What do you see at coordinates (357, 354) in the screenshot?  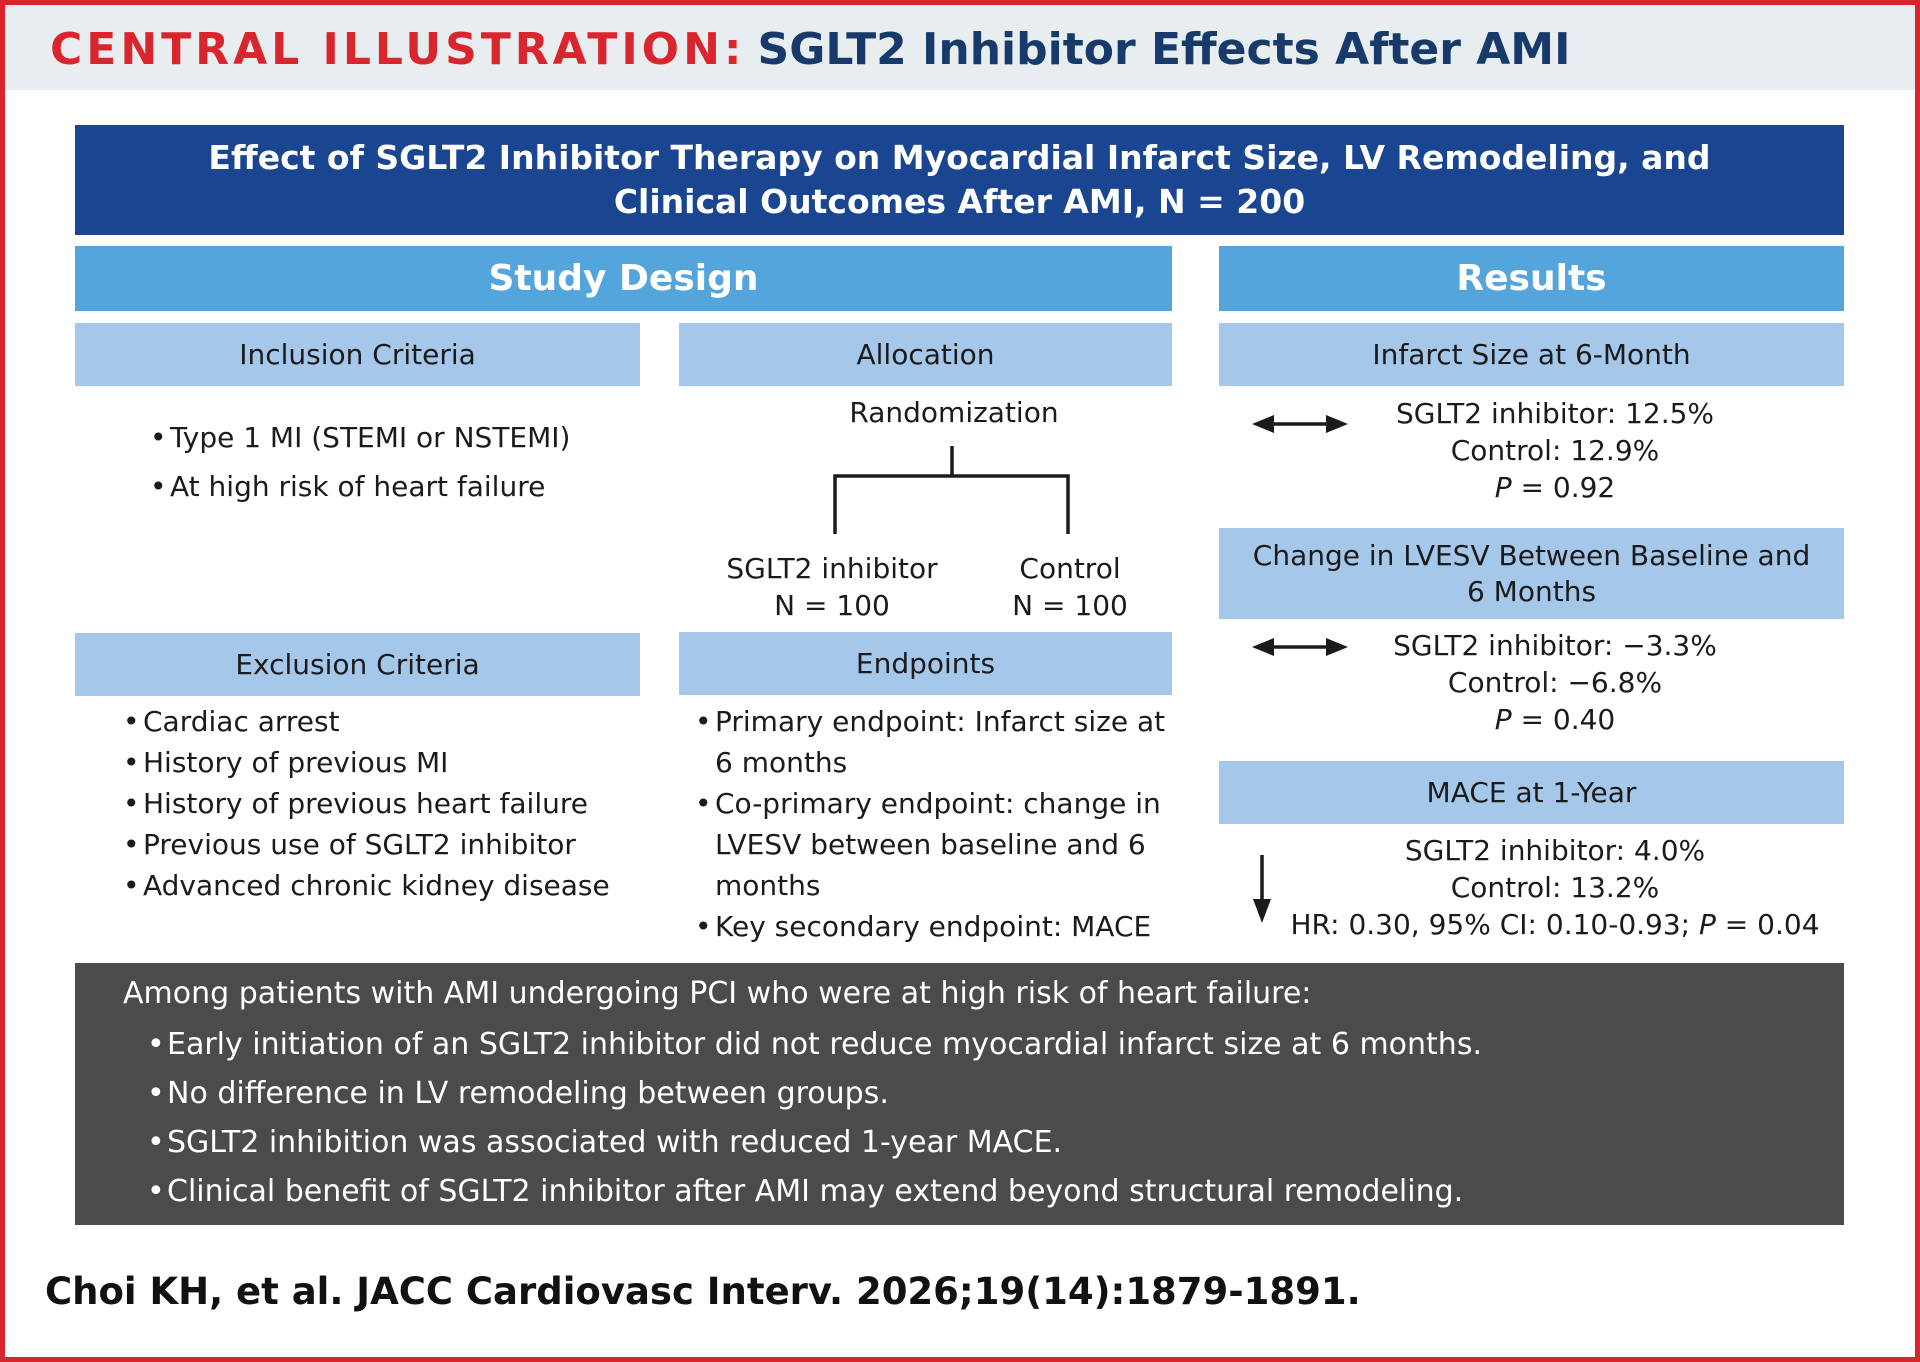 I see `inclusion-criteria-header: Inclusion Criteria` at bounding box center [357, 354].